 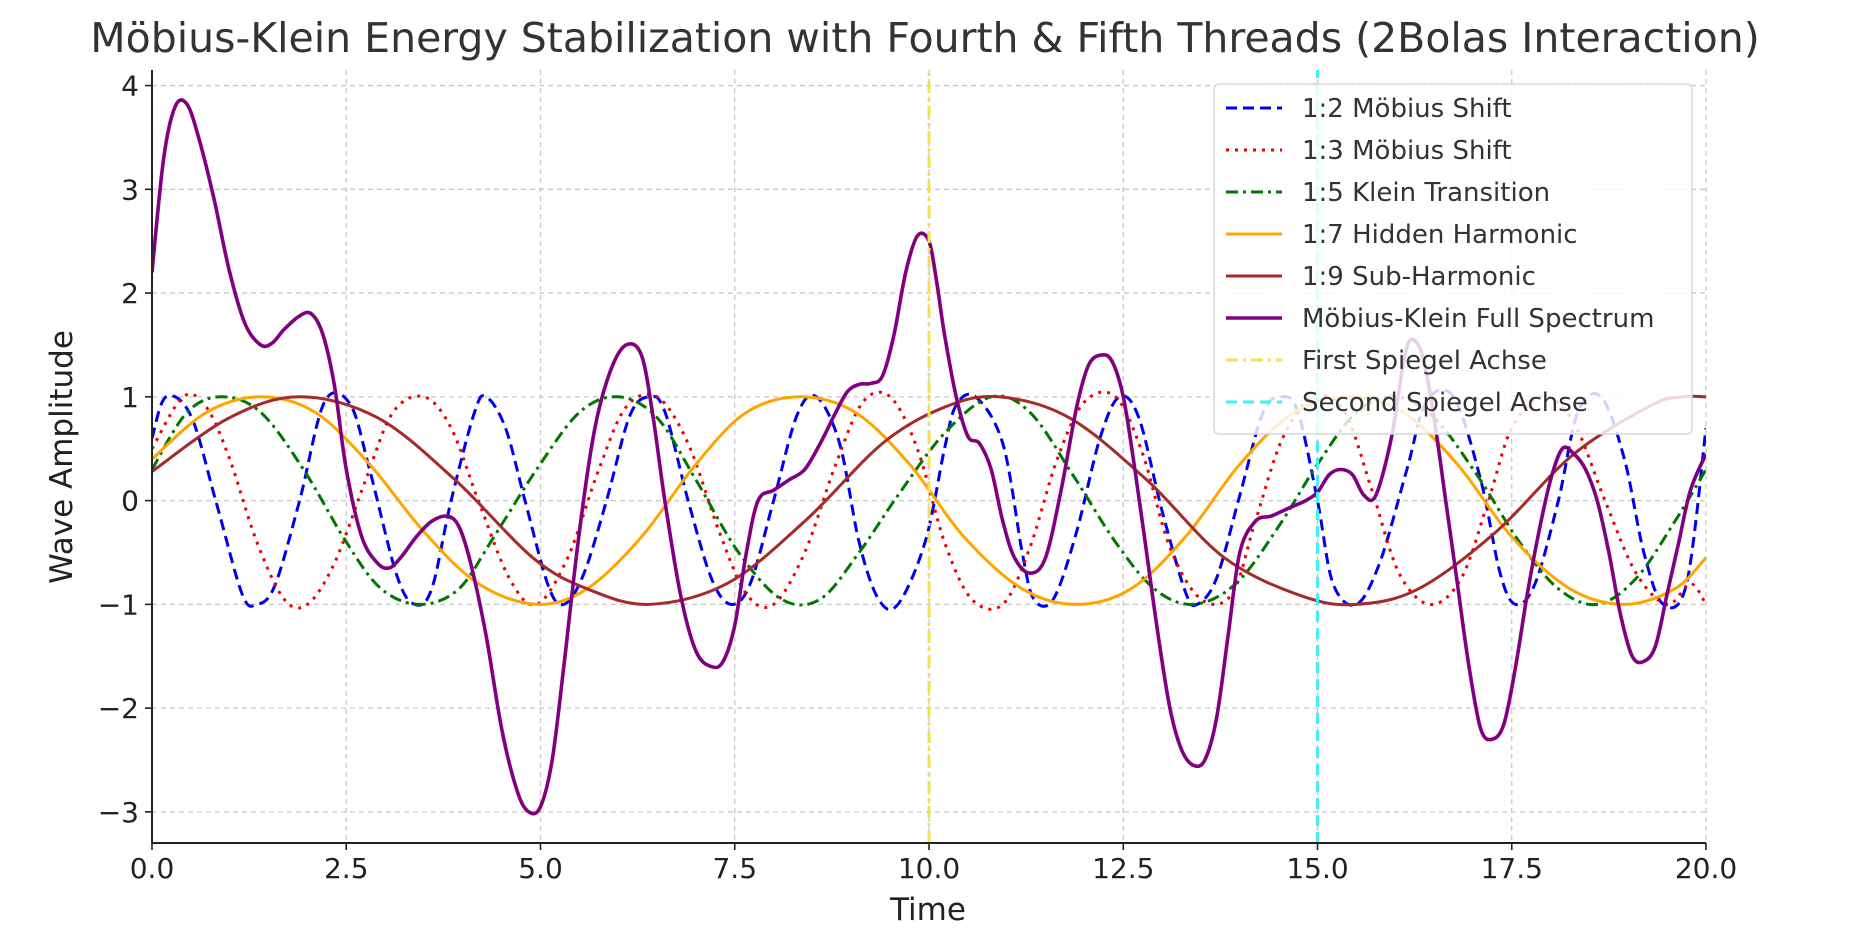 What do you see at coordinates (130, 86) in the screenshot?
I see `y-tick-label: 4` at bounding box center [130, 86].